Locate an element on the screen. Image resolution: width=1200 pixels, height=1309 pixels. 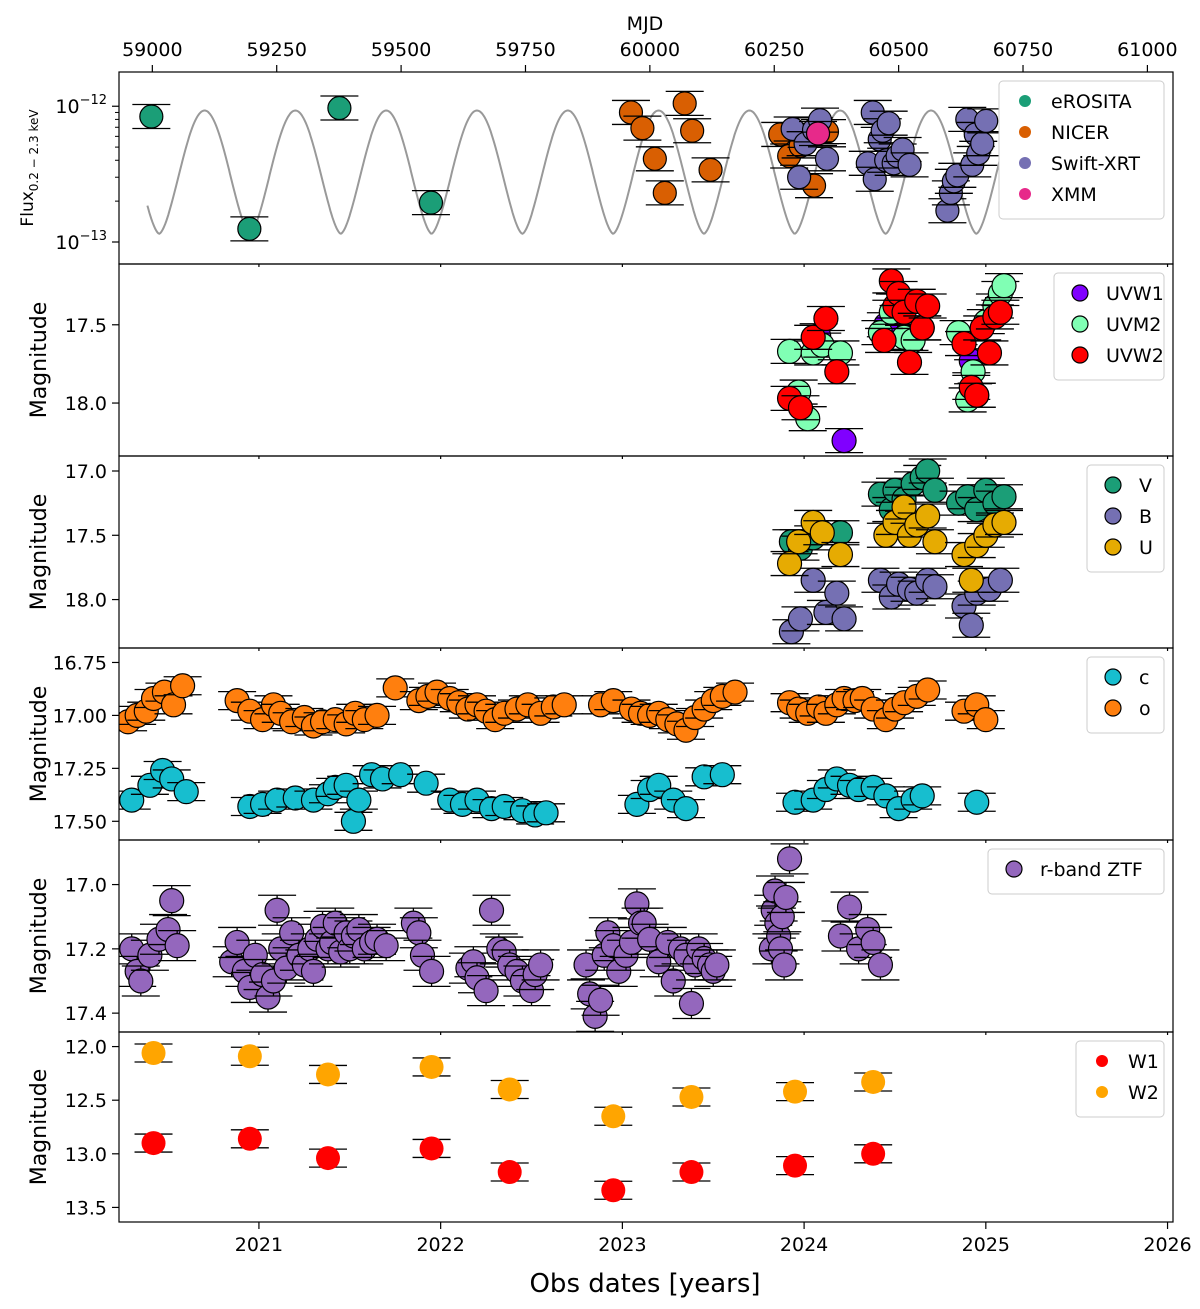
series-w2 is located at coordinates (513, 1085).